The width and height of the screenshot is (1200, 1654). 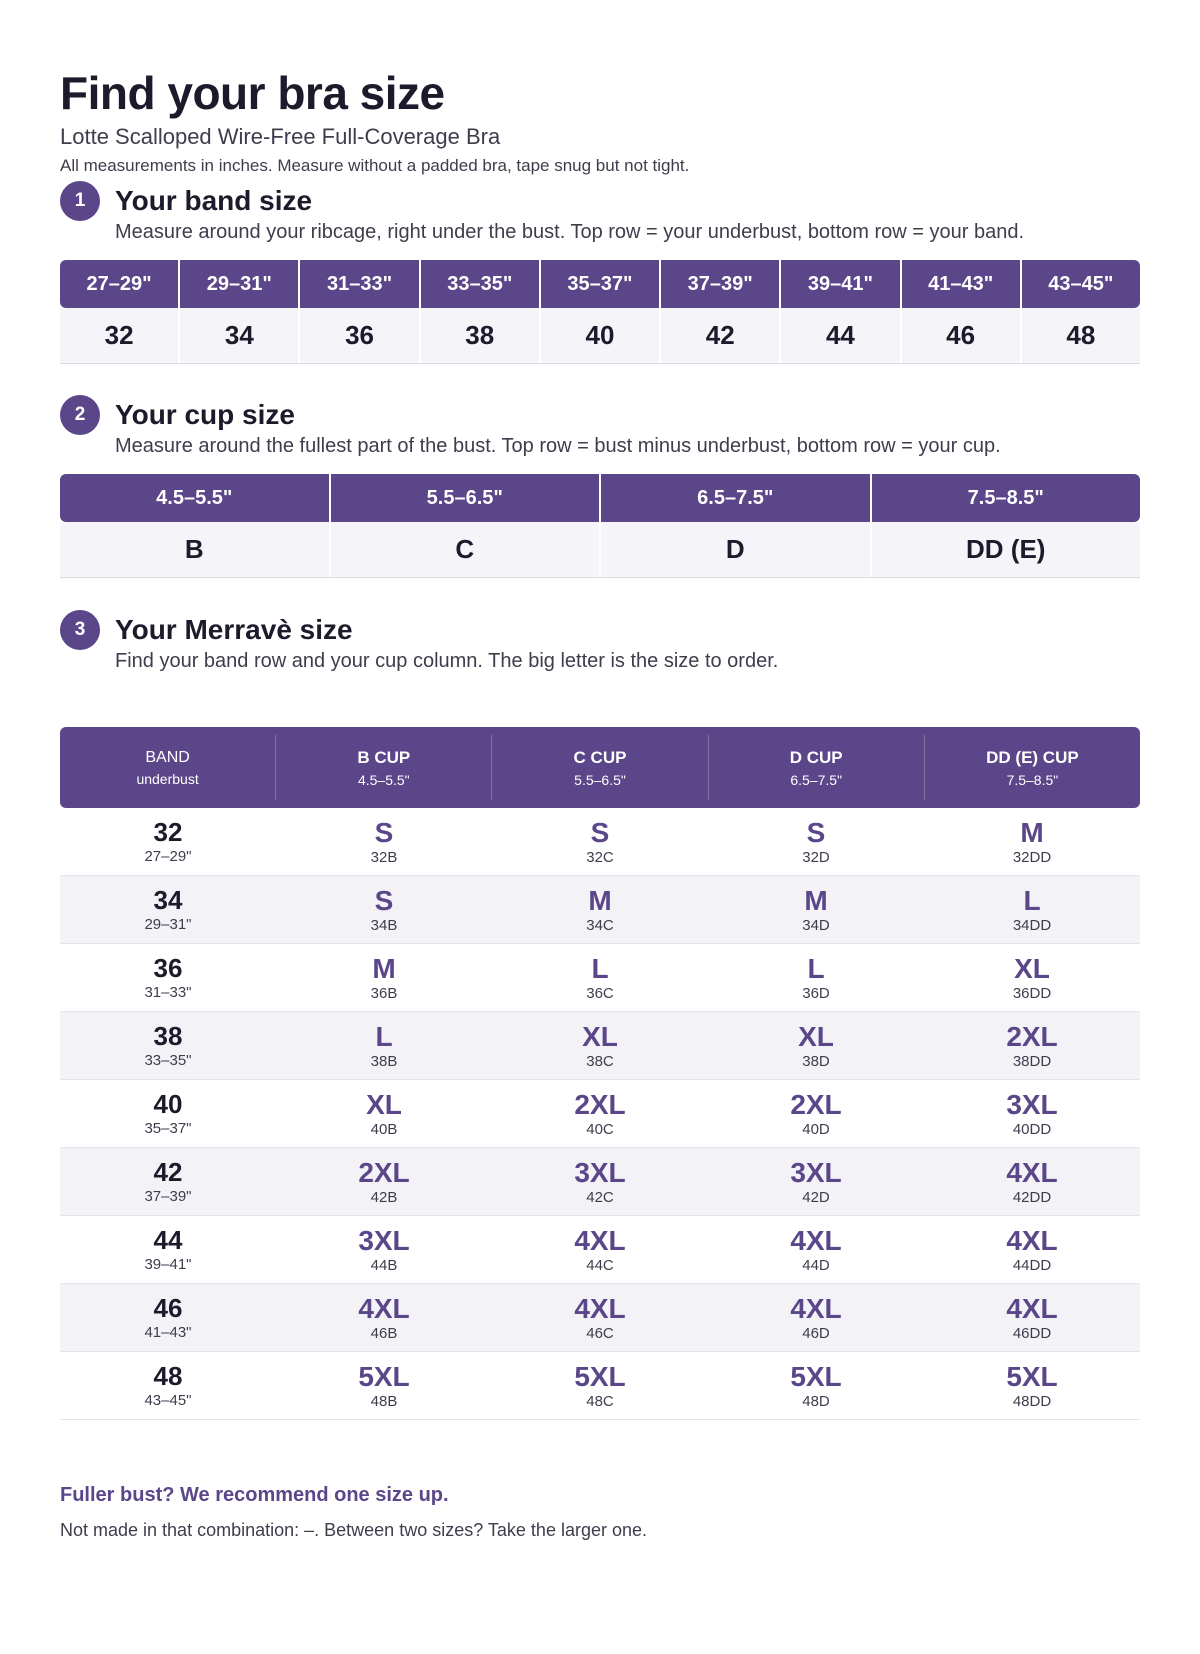 What do you see at coordinates (234, 629) in the screenshot?
I see `size-section-title: Your Merravè size` at bounding box center [234, 629].